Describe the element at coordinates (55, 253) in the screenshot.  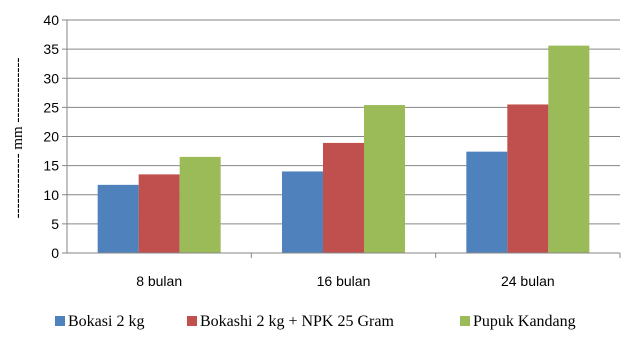
I see `y-tick-label: 0` at that location.